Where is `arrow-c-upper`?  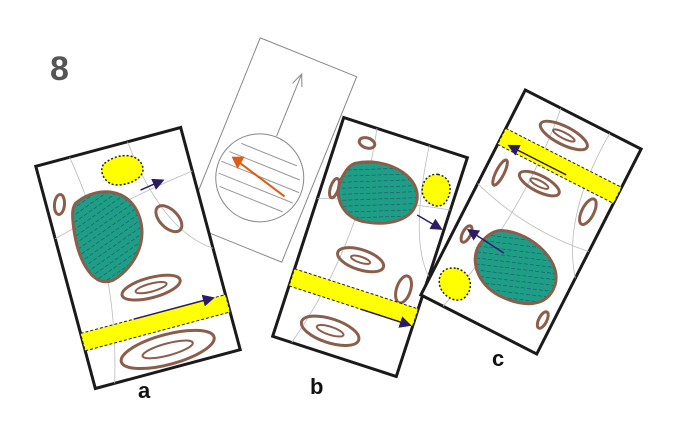 arrow-c-upper is located at coordinates (537, 160).